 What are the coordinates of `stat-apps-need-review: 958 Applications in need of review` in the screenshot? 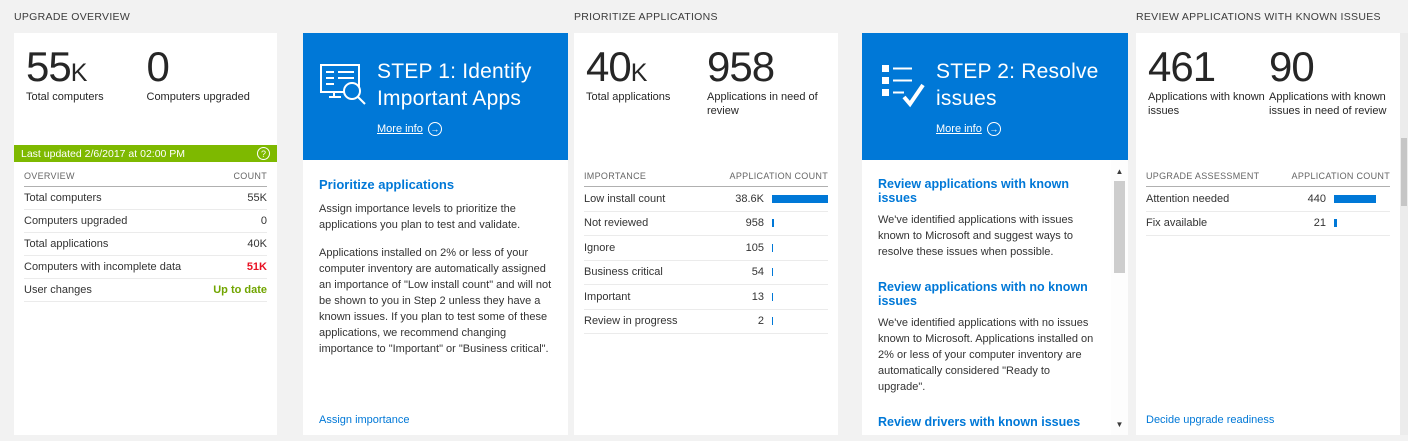 It's located at (767, 81).